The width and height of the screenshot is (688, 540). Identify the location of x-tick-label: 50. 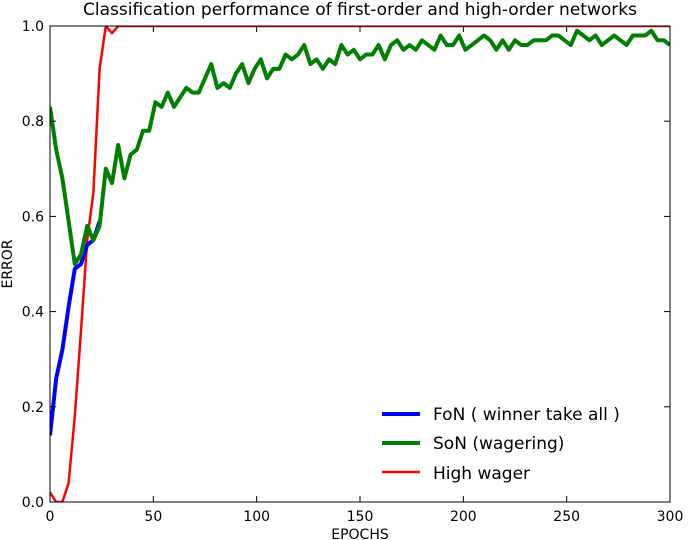
(153, 517).